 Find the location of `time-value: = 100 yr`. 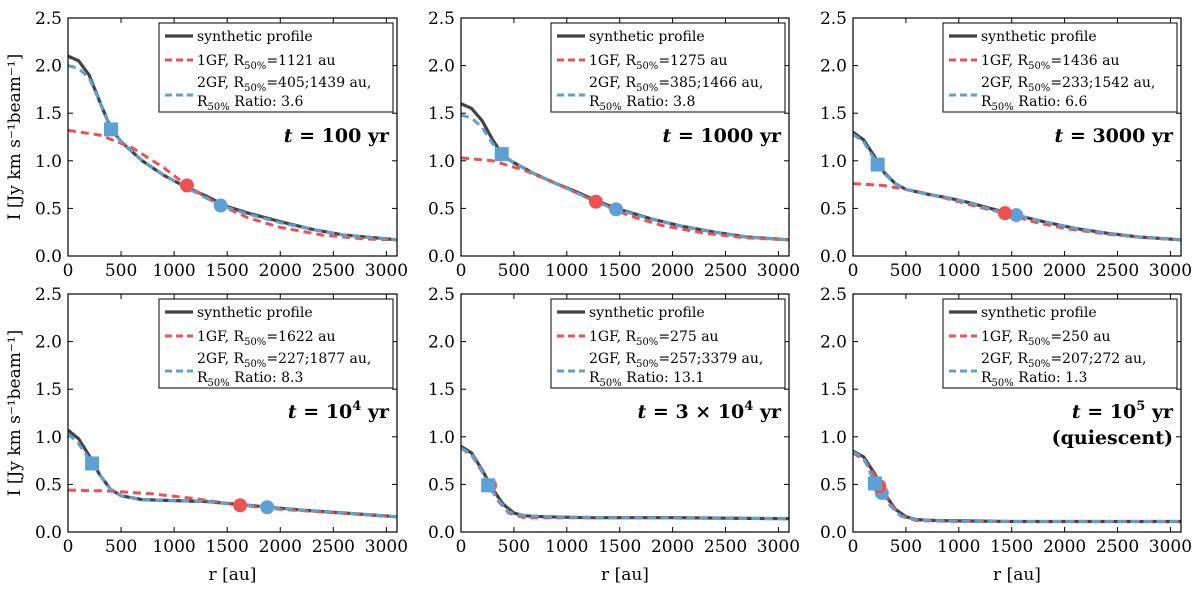

time-value: = 100 yr is located at coordinates (341, 136).